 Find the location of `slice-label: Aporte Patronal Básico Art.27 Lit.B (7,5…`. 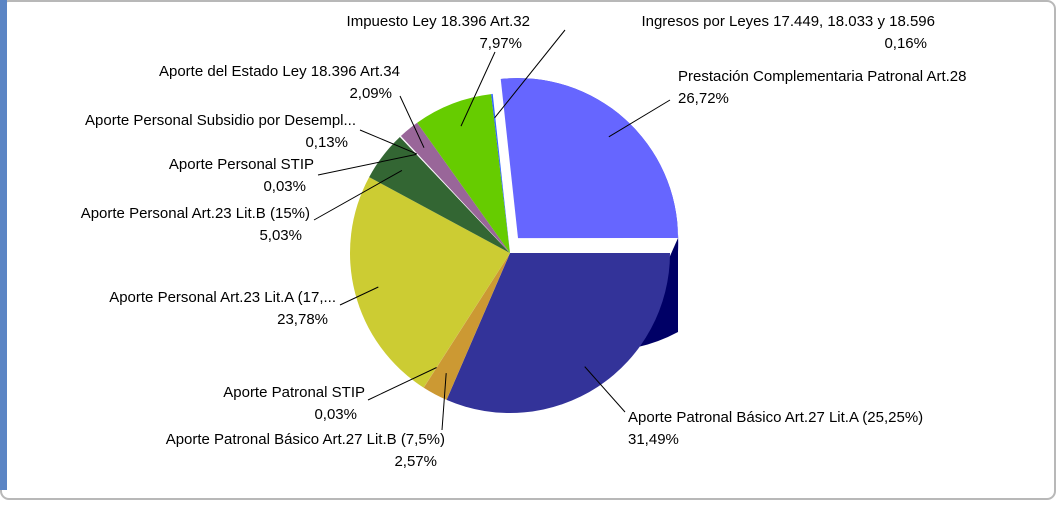

slice-label: Aporte Patronal Básico Art.27 Lit.B (7,5… is located at coordinates (305, 439).